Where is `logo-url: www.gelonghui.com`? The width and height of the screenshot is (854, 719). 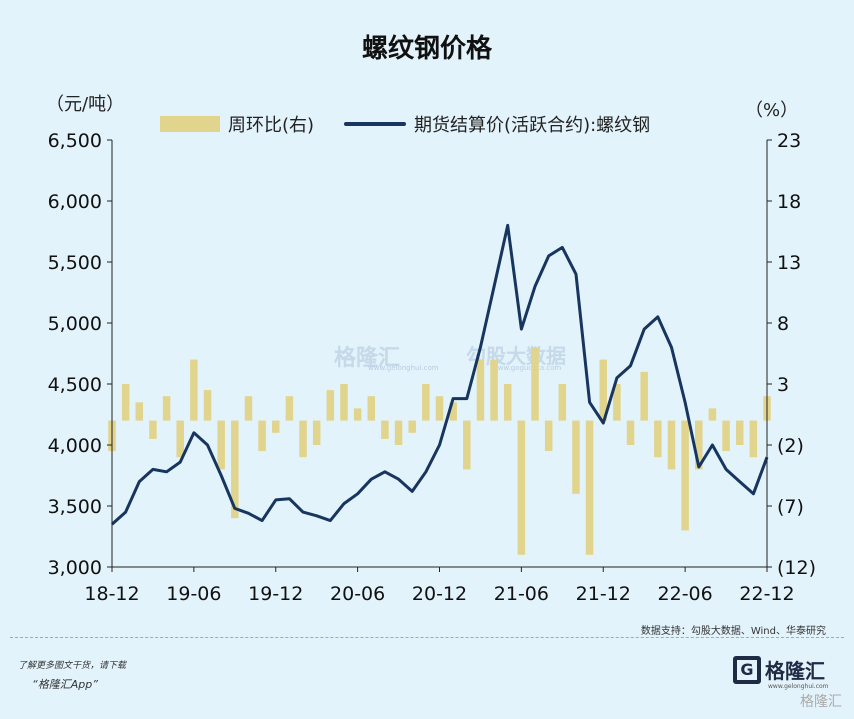
logo-url: www.gelonghui.com is located at coordinates (798, 686).